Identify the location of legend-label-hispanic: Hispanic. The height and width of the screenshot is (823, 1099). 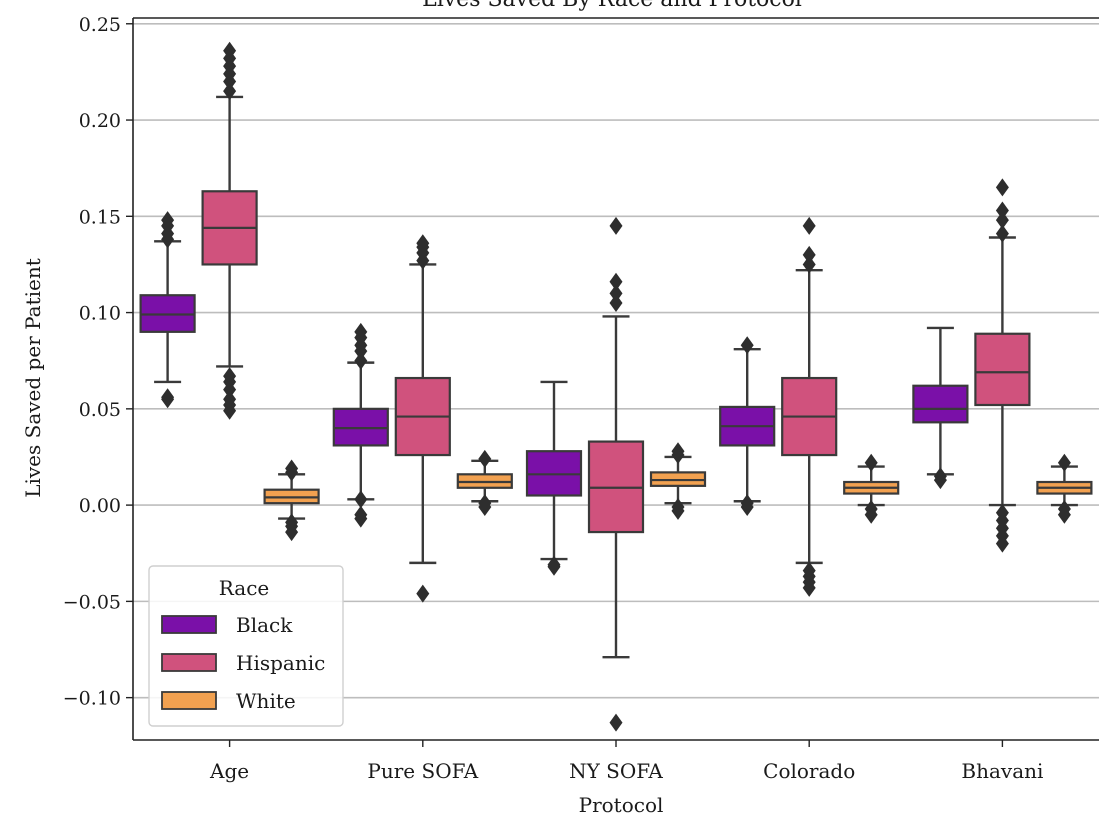
(280, 663).